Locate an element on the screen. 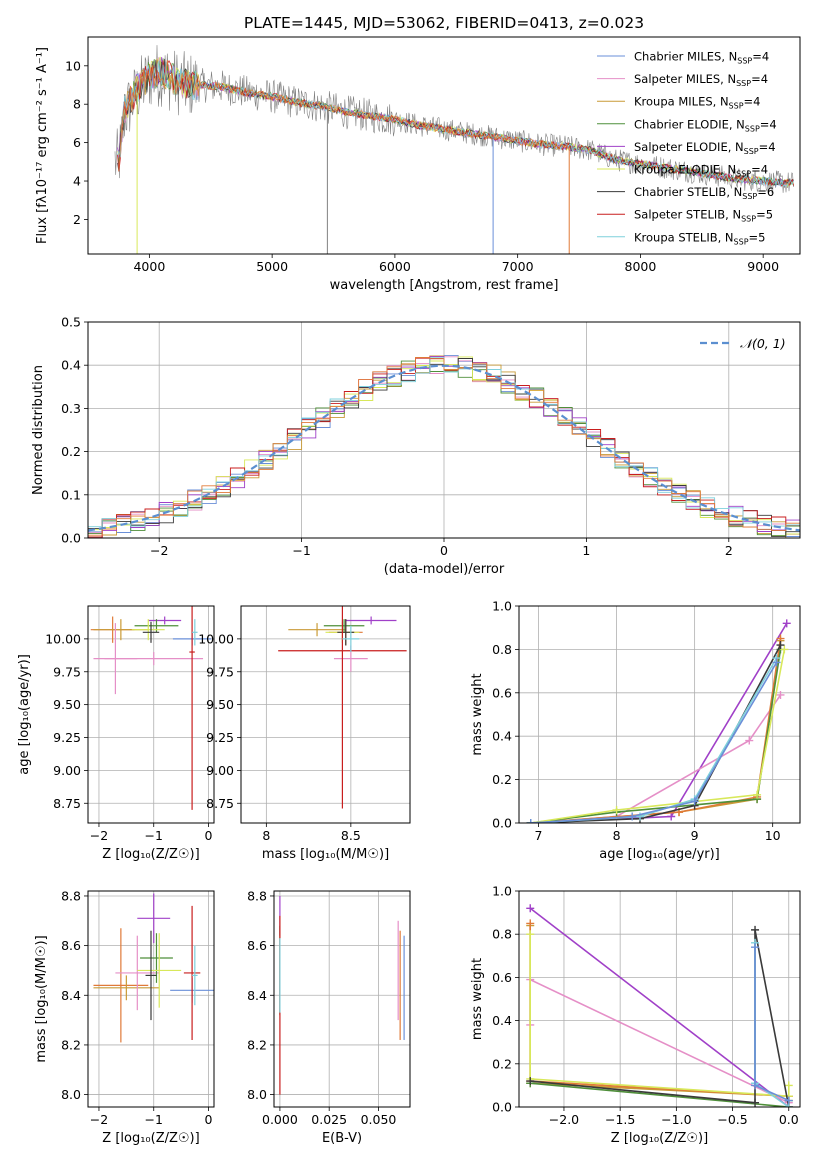 This screenshot has height=1170, width=819. residual-histogram is located at coordinates (444, 446).